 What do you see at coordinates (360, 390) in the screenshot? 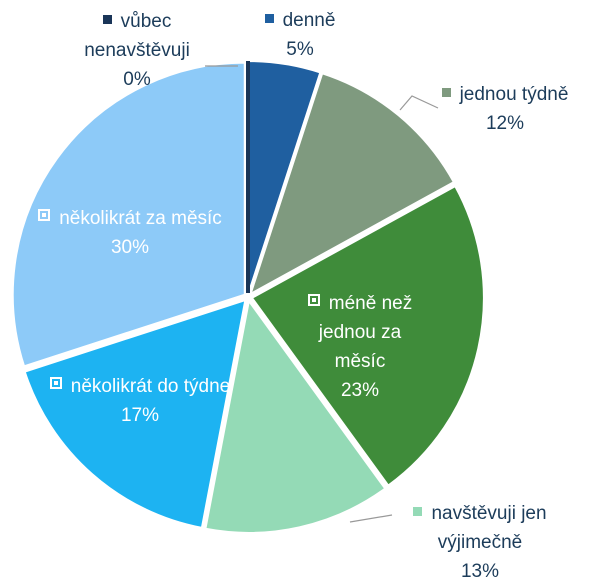
I see `value-label: 23%` at bounding box center [360, 390].